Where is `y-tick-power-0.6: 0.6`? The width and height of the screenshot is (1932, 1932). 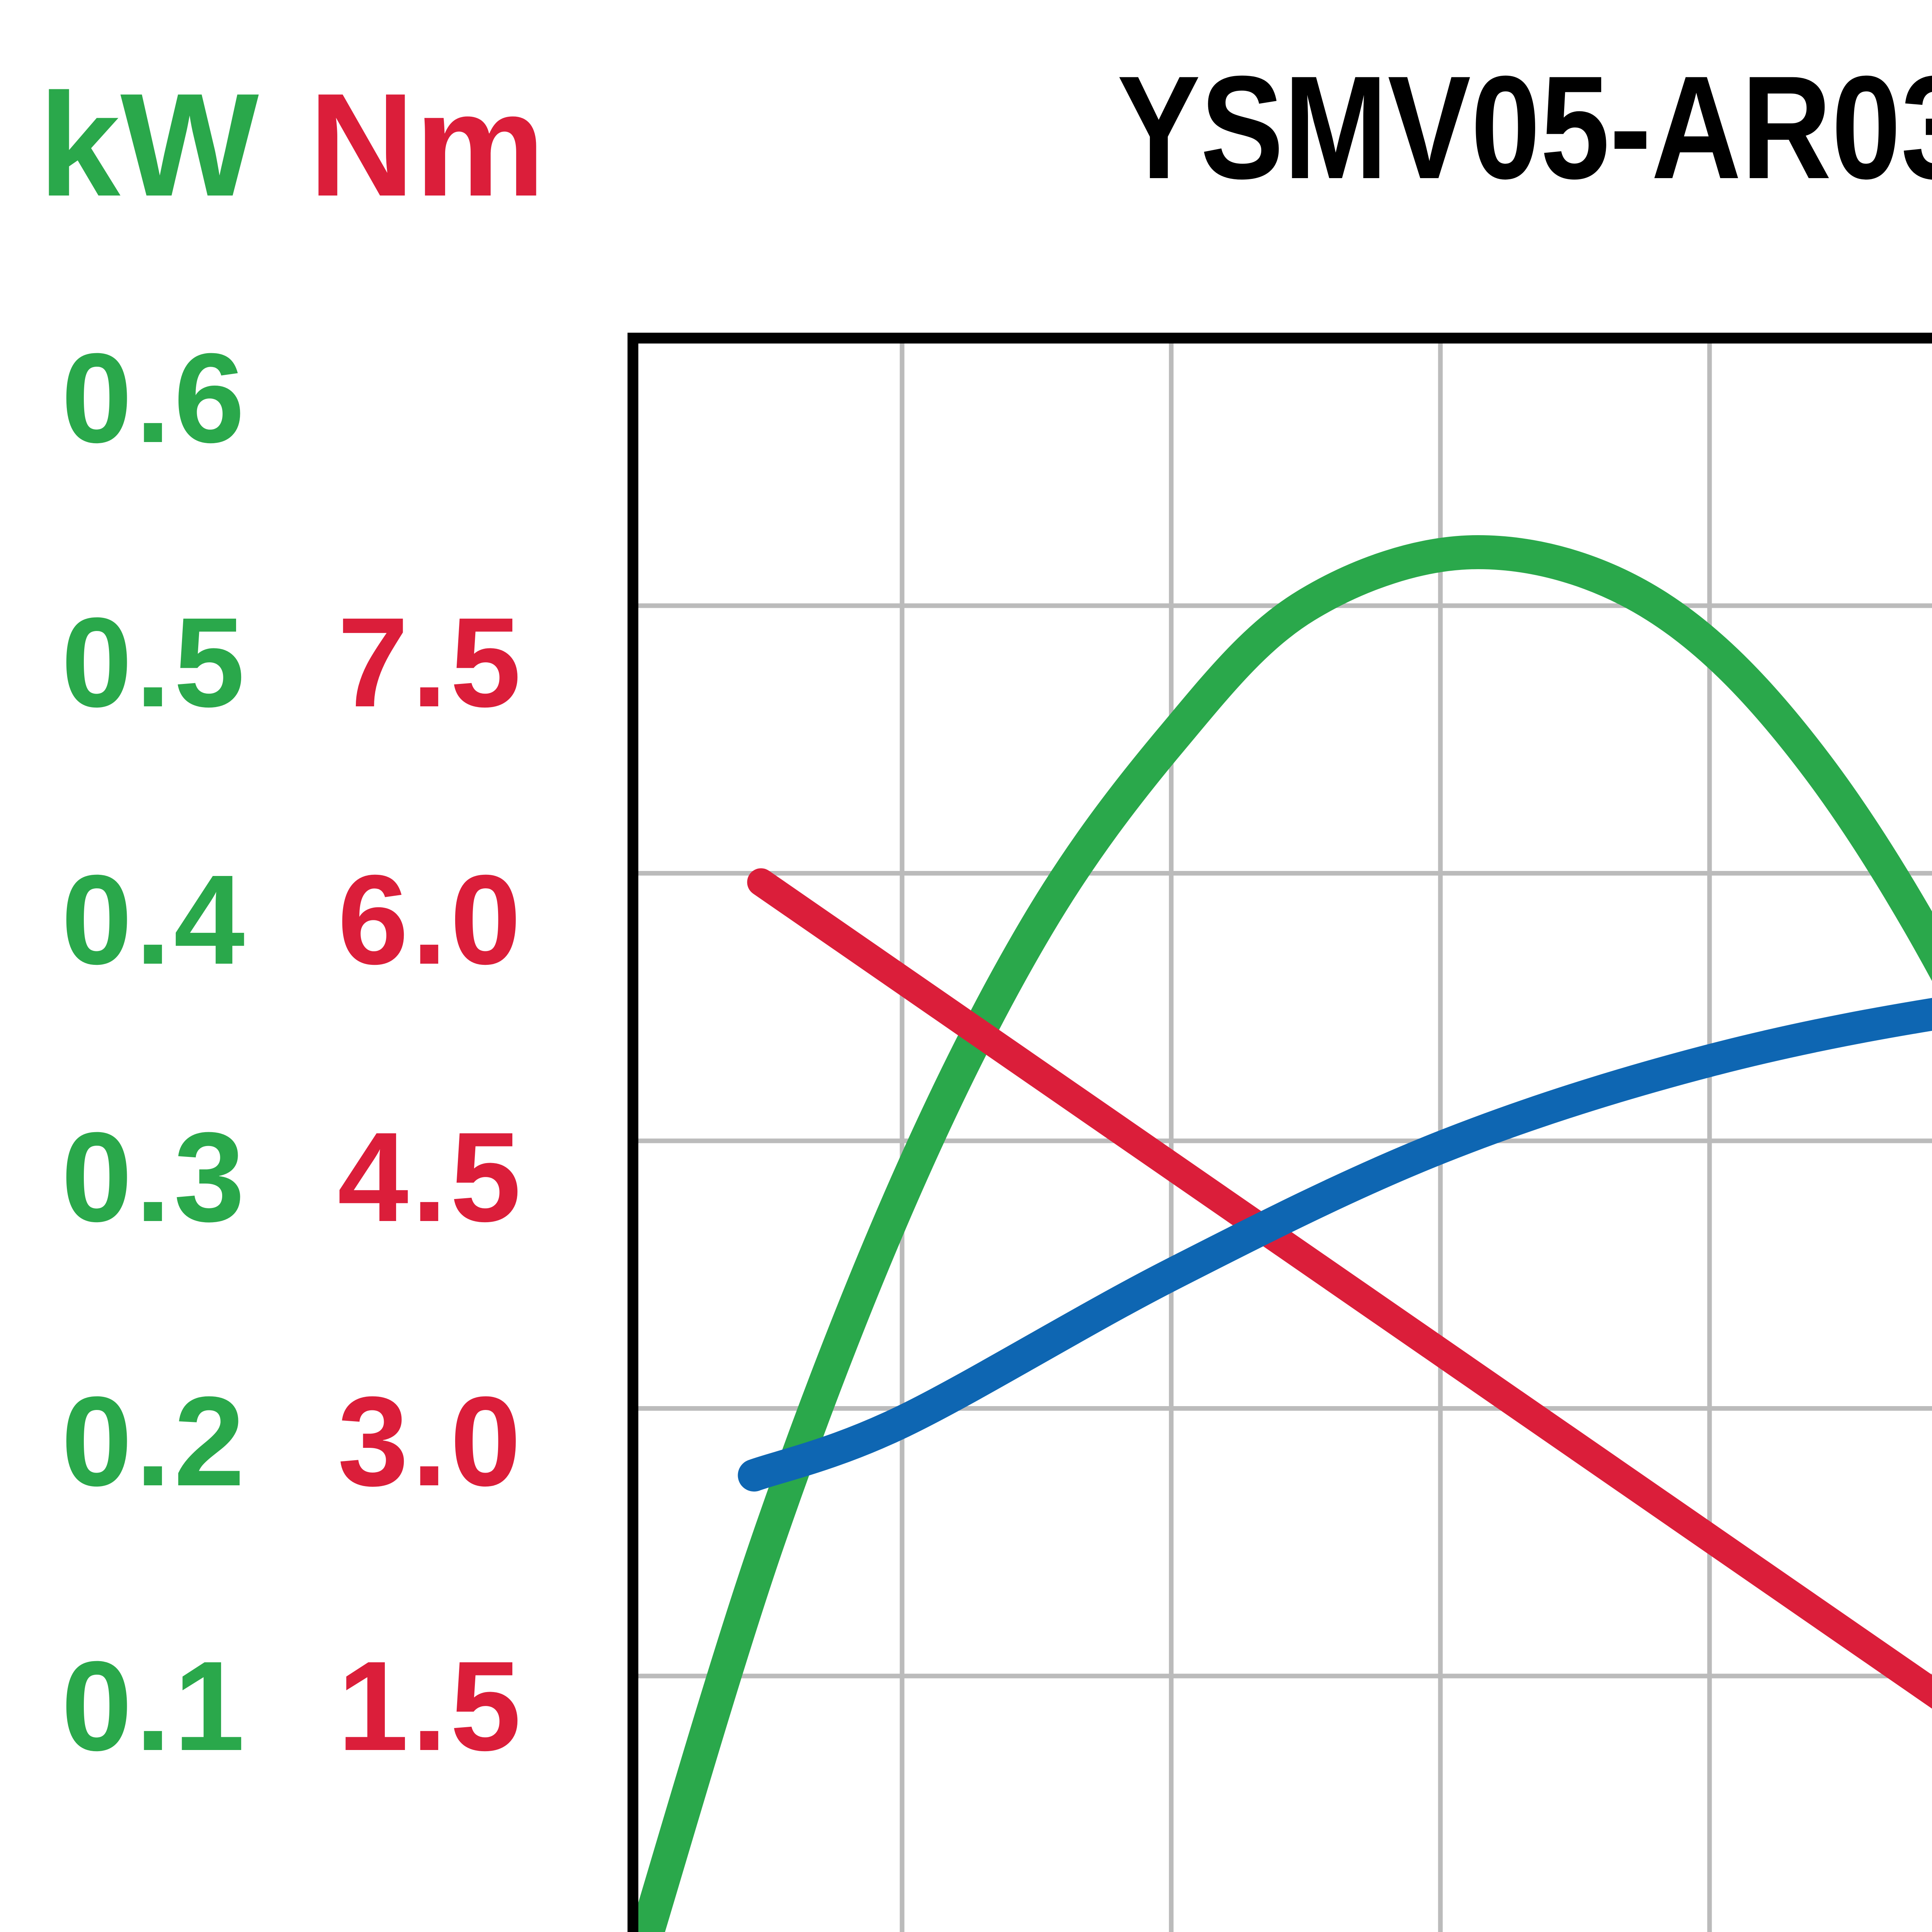
y-tick-power-0.6: 0.6 is located at coordinates (154, 398).